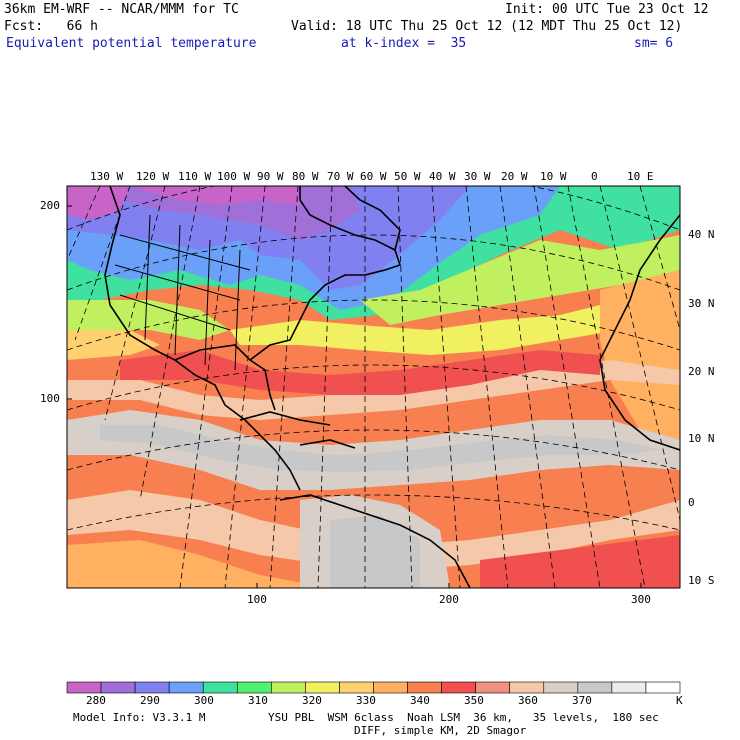 Image resolution: width=740 pixels, height=740 pixels. What do you see at coordinates (553, 176) in the screenshot?
I see `lon-label: 10 W` at bounding box center [553, 176].